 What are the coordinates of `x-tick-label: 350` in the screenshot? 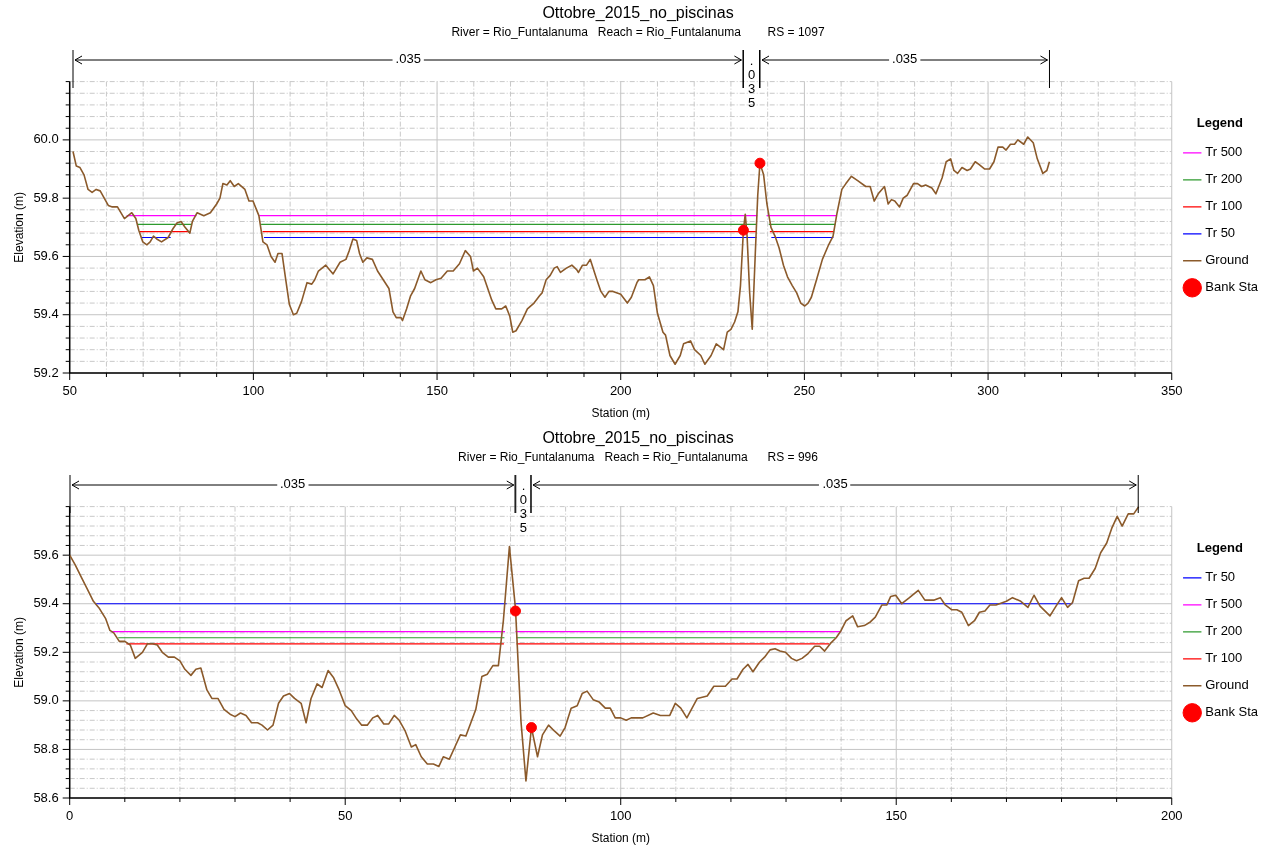 It's located at (1171, 391).